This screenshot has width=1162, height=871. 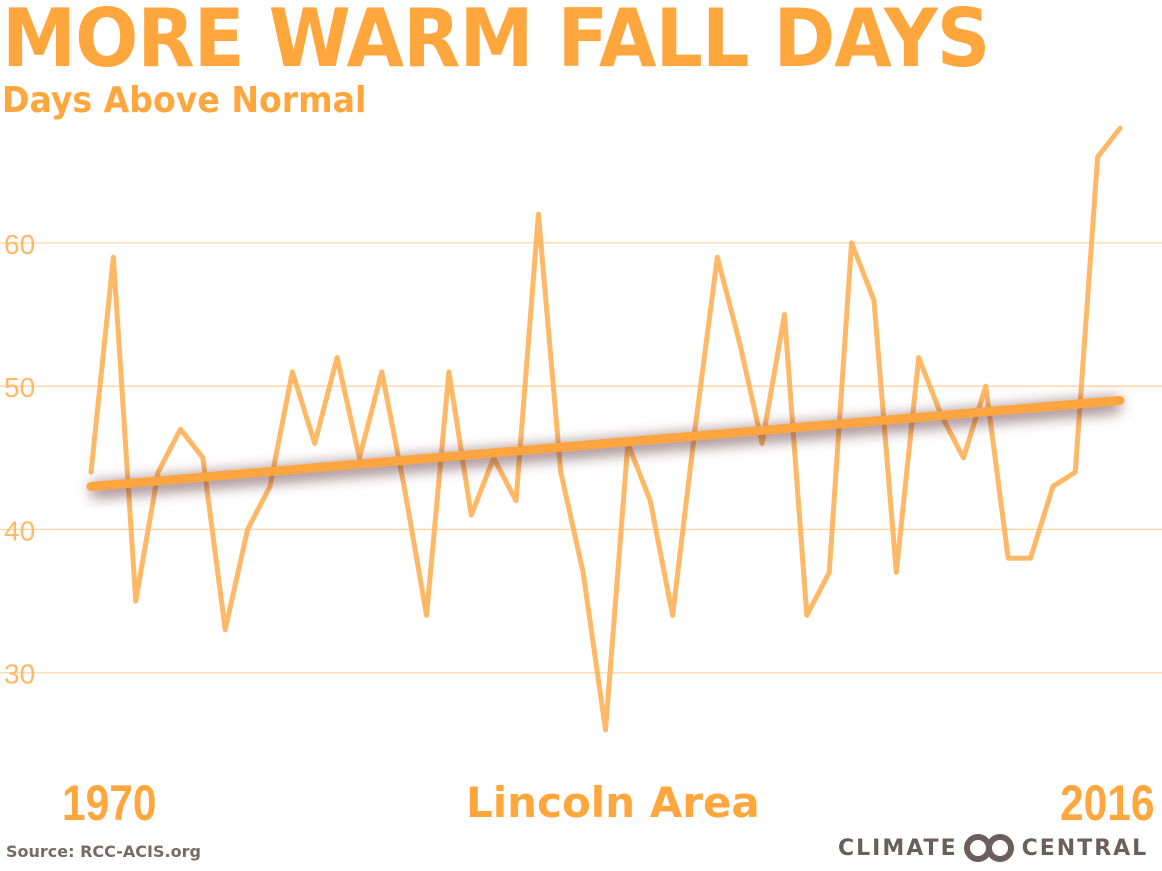 What do you see at coordinates (898, 848) in the screenshot?
I see `logo-left-text: CLIMATE` at bounding box center [898, 848].